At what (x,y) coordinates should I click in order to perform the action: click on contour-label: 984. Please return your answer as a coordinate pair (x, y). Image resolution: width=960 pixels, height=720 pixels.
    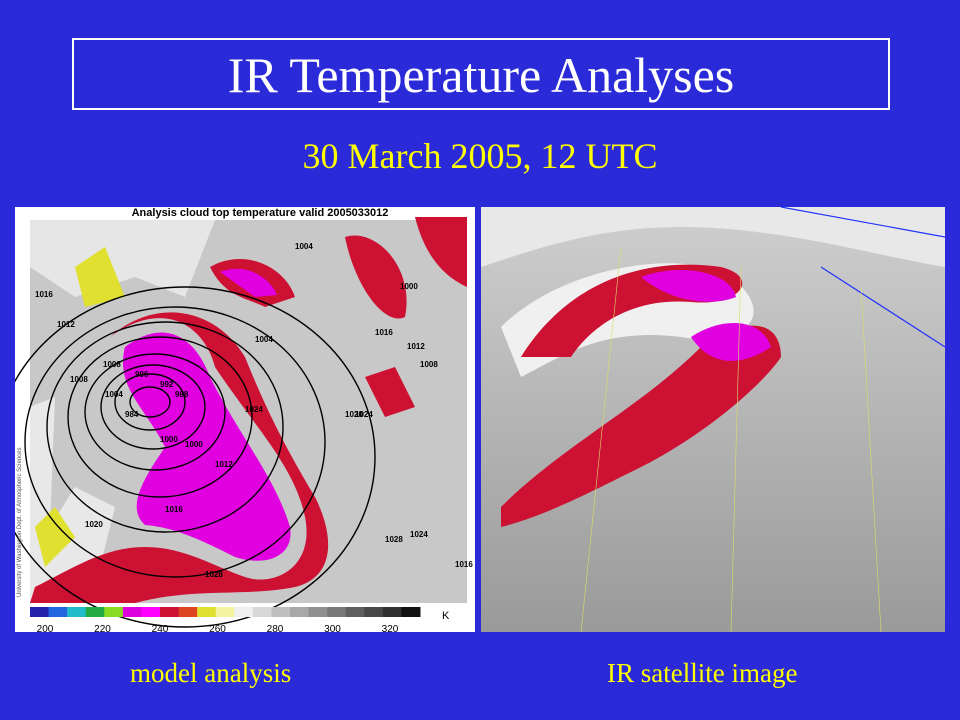
    Looking at the image, I should click on (132, 414).